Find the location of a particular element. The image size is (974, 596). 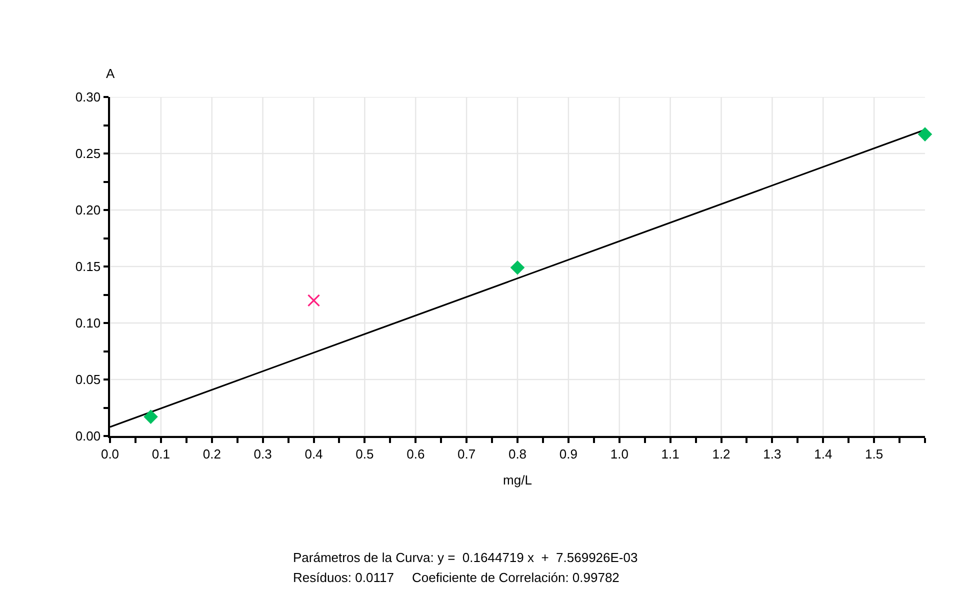

x-tick-label: 0.7 is located at coordinates (467, 454).